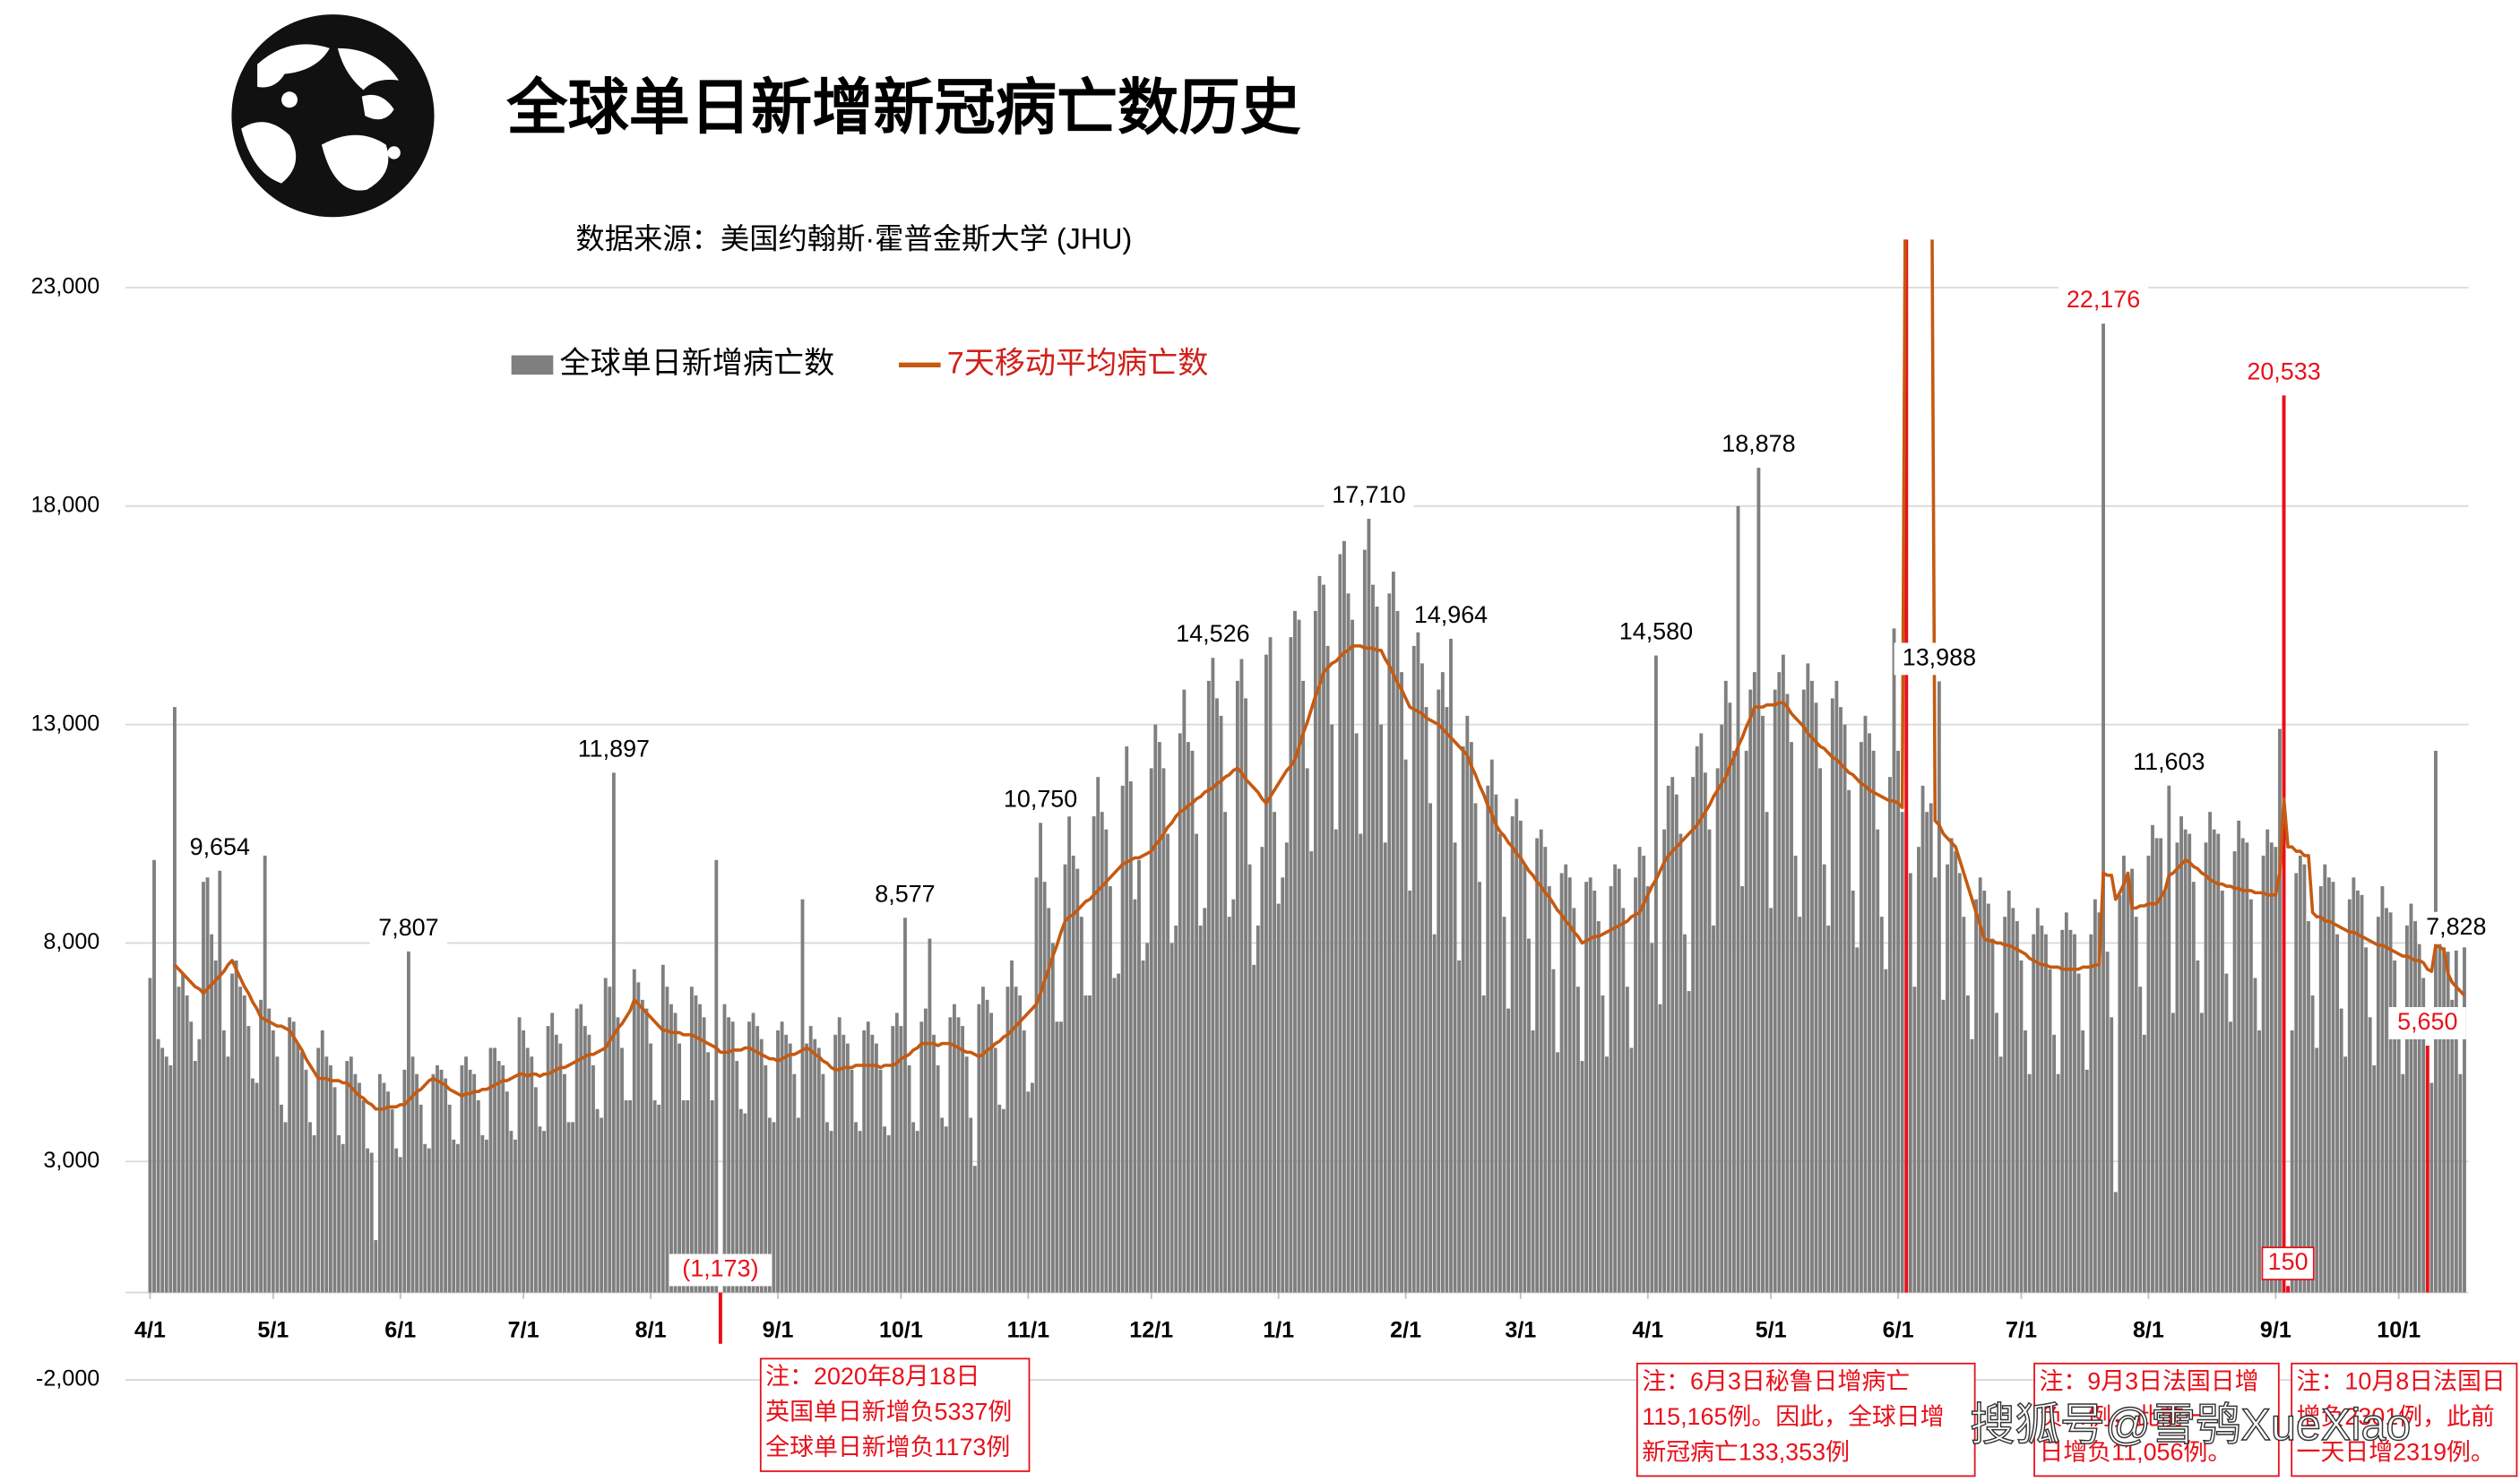  What do you see at coordinates (2021, 1329) in the screenshot?
I see `x-tick-label: 7/1` at bounding box center [2021, 1329].